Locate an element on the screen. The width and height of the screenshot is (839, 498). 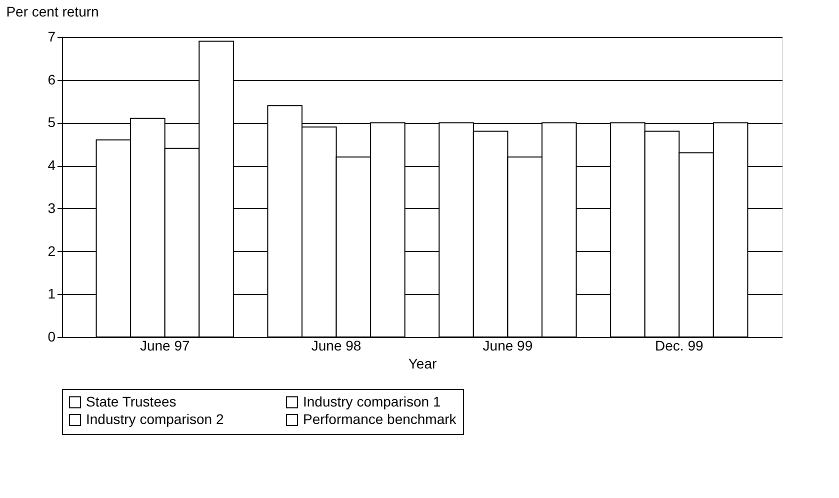
x-tick-label: June 99 is located at coordinates (507, 346).